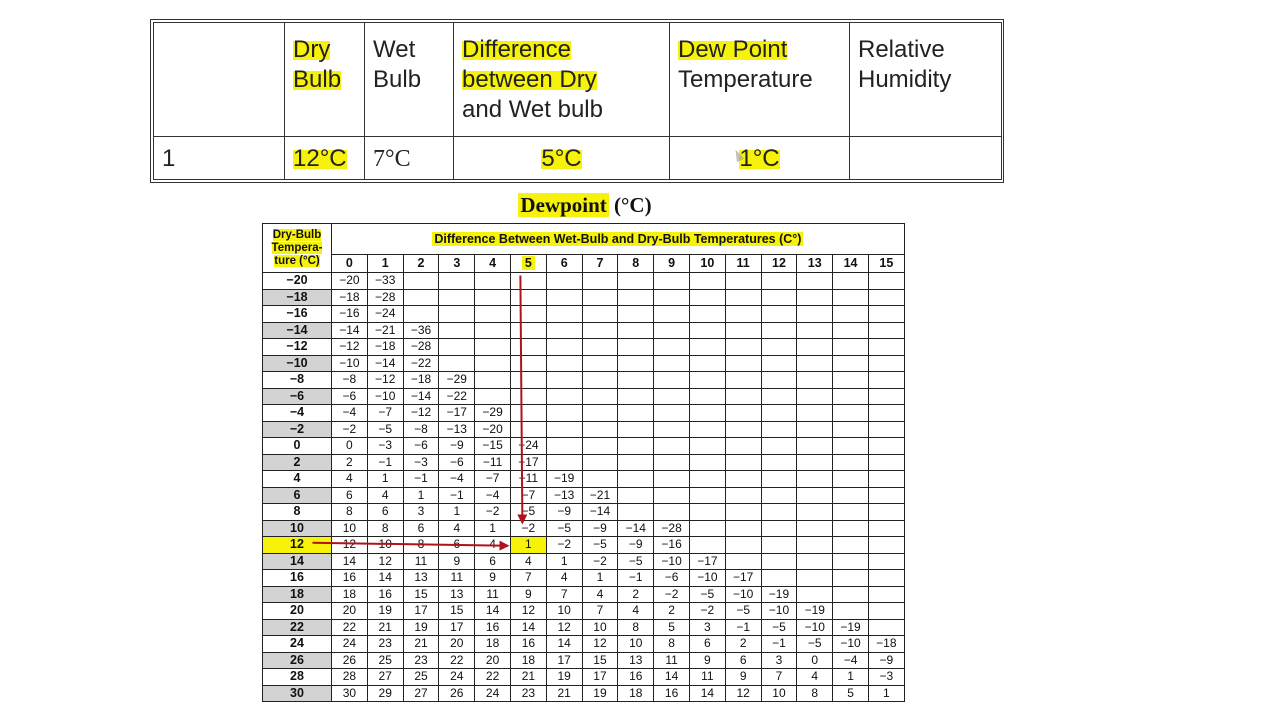 This screenshot has height=720, width=1280. What do you see at coordinates (349, 528) in the screenshot?
I see `dewpoint-value-cell: 10` at bounding box center [349, 528].